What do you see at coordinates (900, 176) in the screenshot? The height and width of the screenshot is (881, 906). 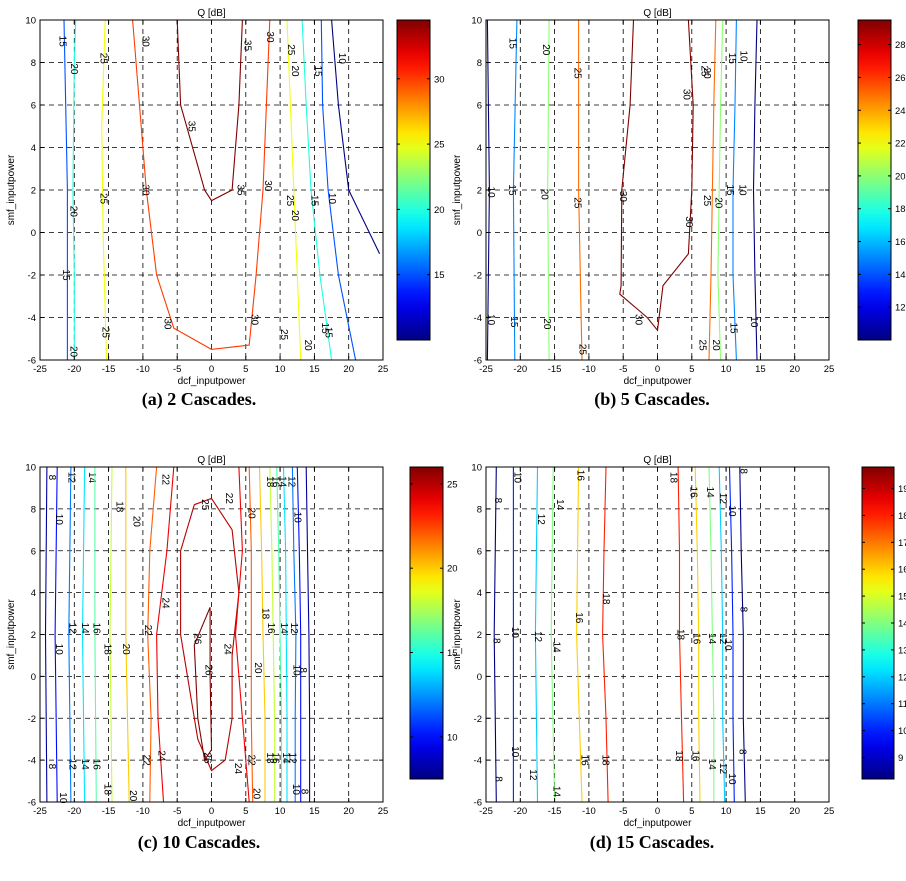 I see `colorbar-tick-label: 20` at bounding box center [900, 176].